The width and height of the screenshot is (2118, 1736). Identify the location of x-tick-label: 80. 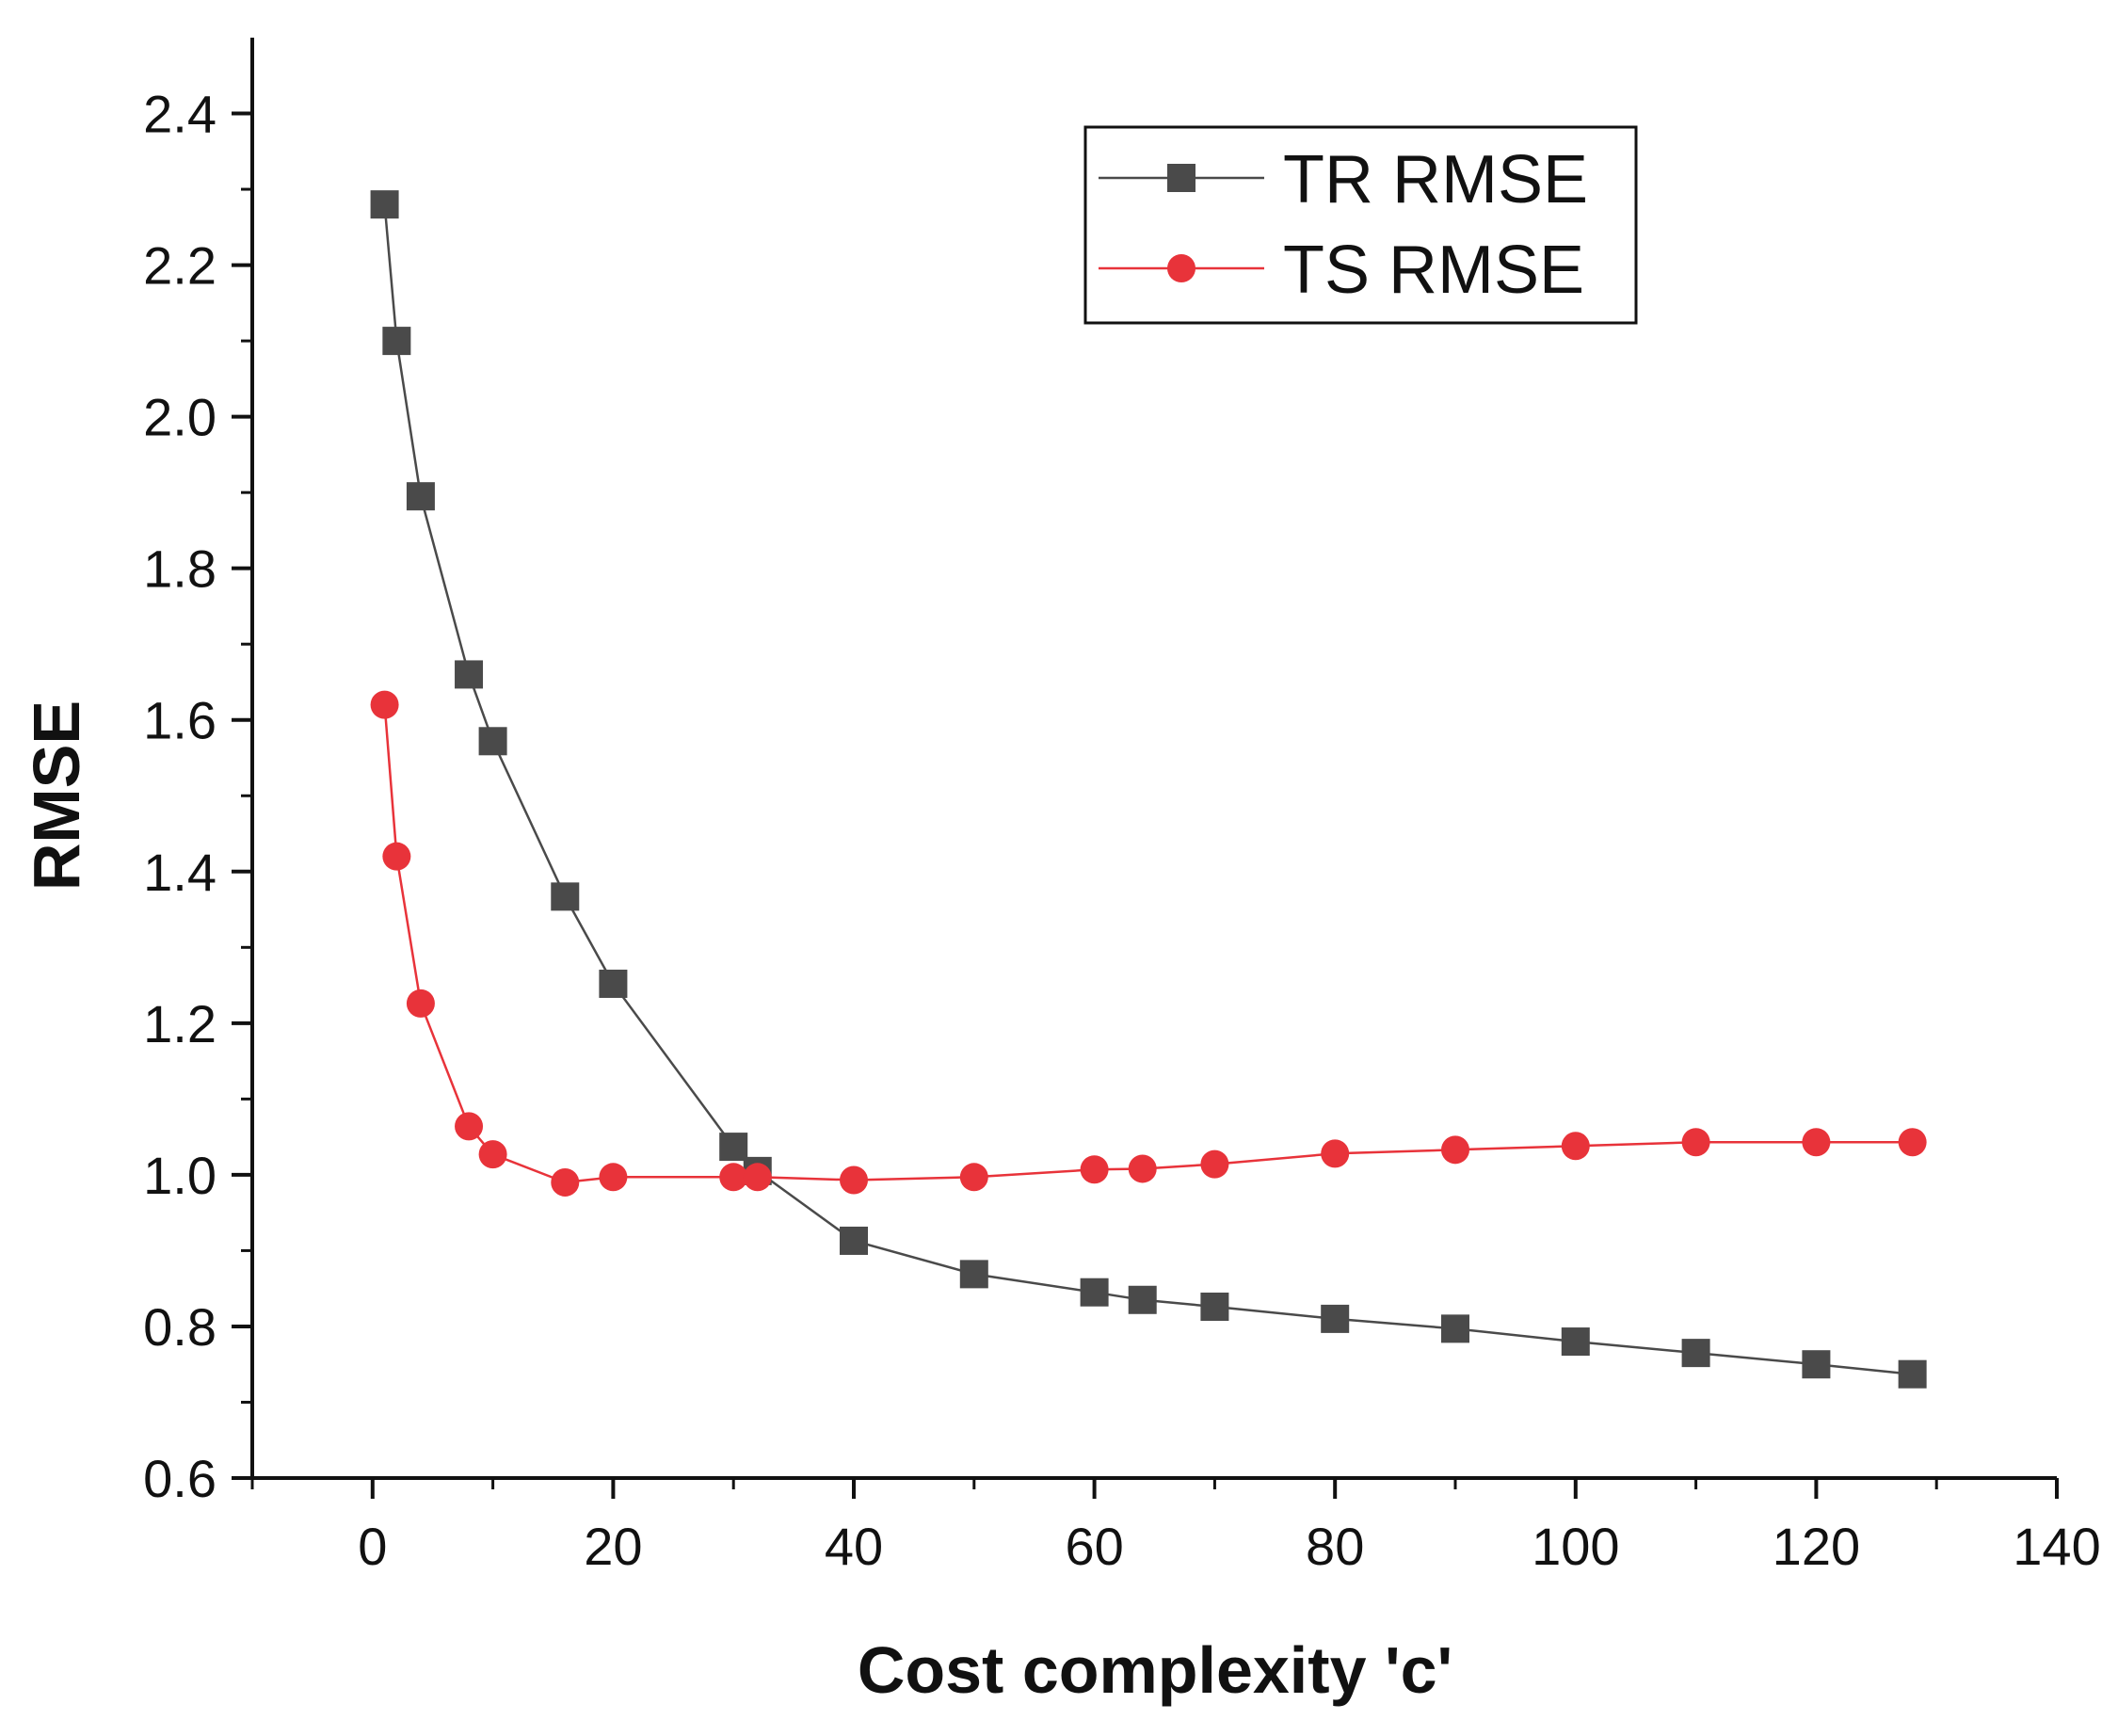
(1335, 1547).